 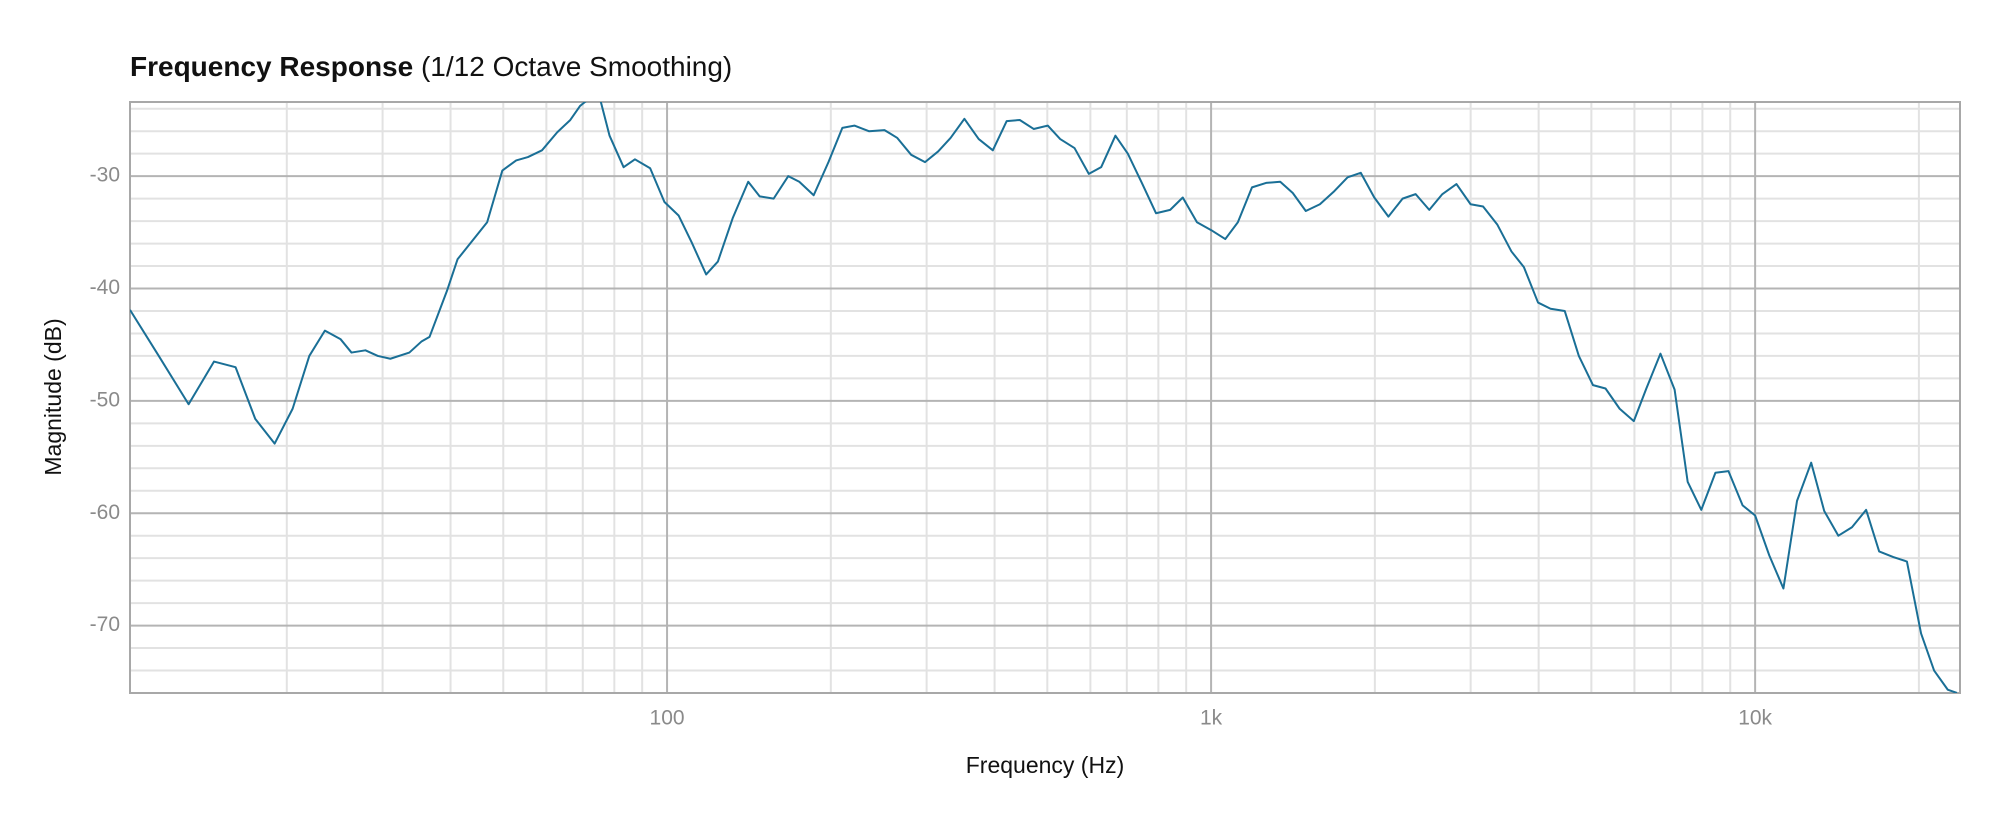 What do you see at coordinates (53, 396) in the screenshot?
I see `y-axis-title: Magnitude (dB)` at bounding box center [53, 396].